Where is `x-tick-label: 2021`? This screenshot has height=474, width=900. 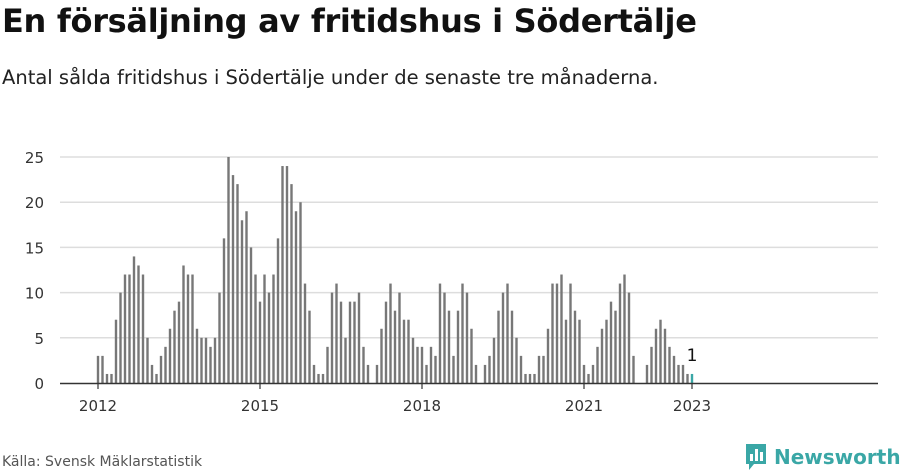 x-tick-label: 2021 is located at coordinates (584, 406).